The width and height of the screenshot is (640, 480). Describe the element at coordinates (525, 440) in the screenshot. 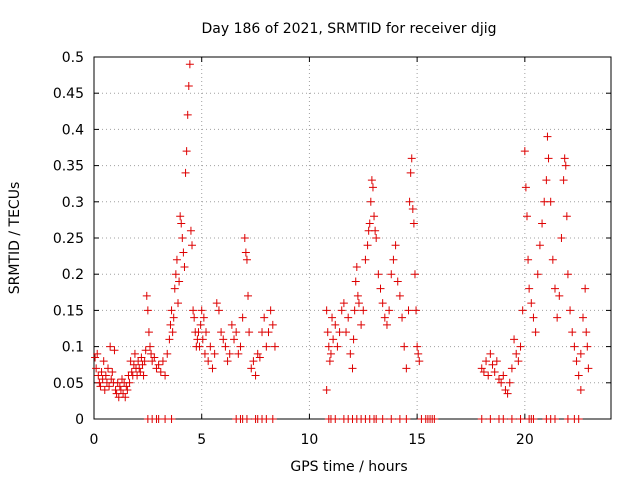

I see `x-tick-label: 20` at that location.